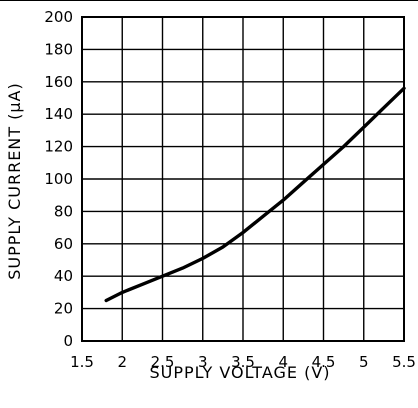 The height and width of the screenshot is (408, 418). What do you see at coordinates (58, 147) in the screenshot?
I see `y-tick-label: 120` at bounding box center [58, 147].